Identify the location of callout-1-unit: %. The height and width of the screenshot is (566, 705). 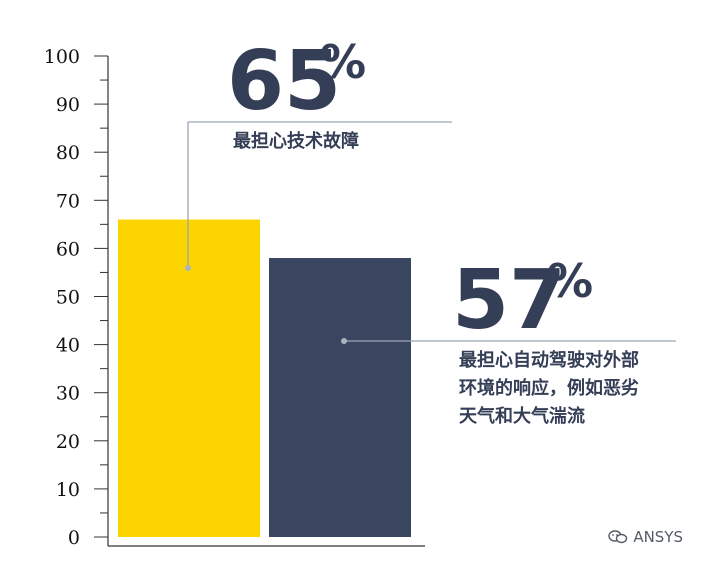
(343, 62).